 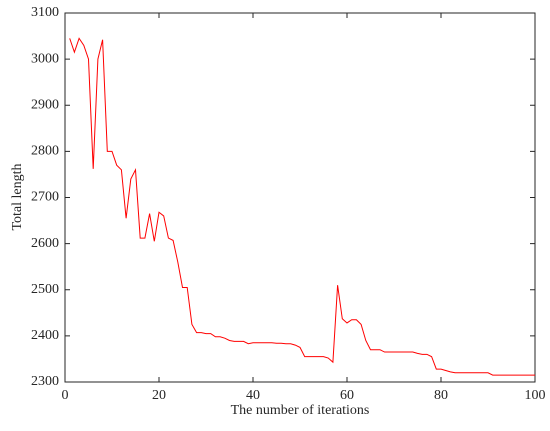 What do you see at coordinates (45, 151) in the screenshot?
I see `y-tick-label: 2800` at bounding box center [45, 151].